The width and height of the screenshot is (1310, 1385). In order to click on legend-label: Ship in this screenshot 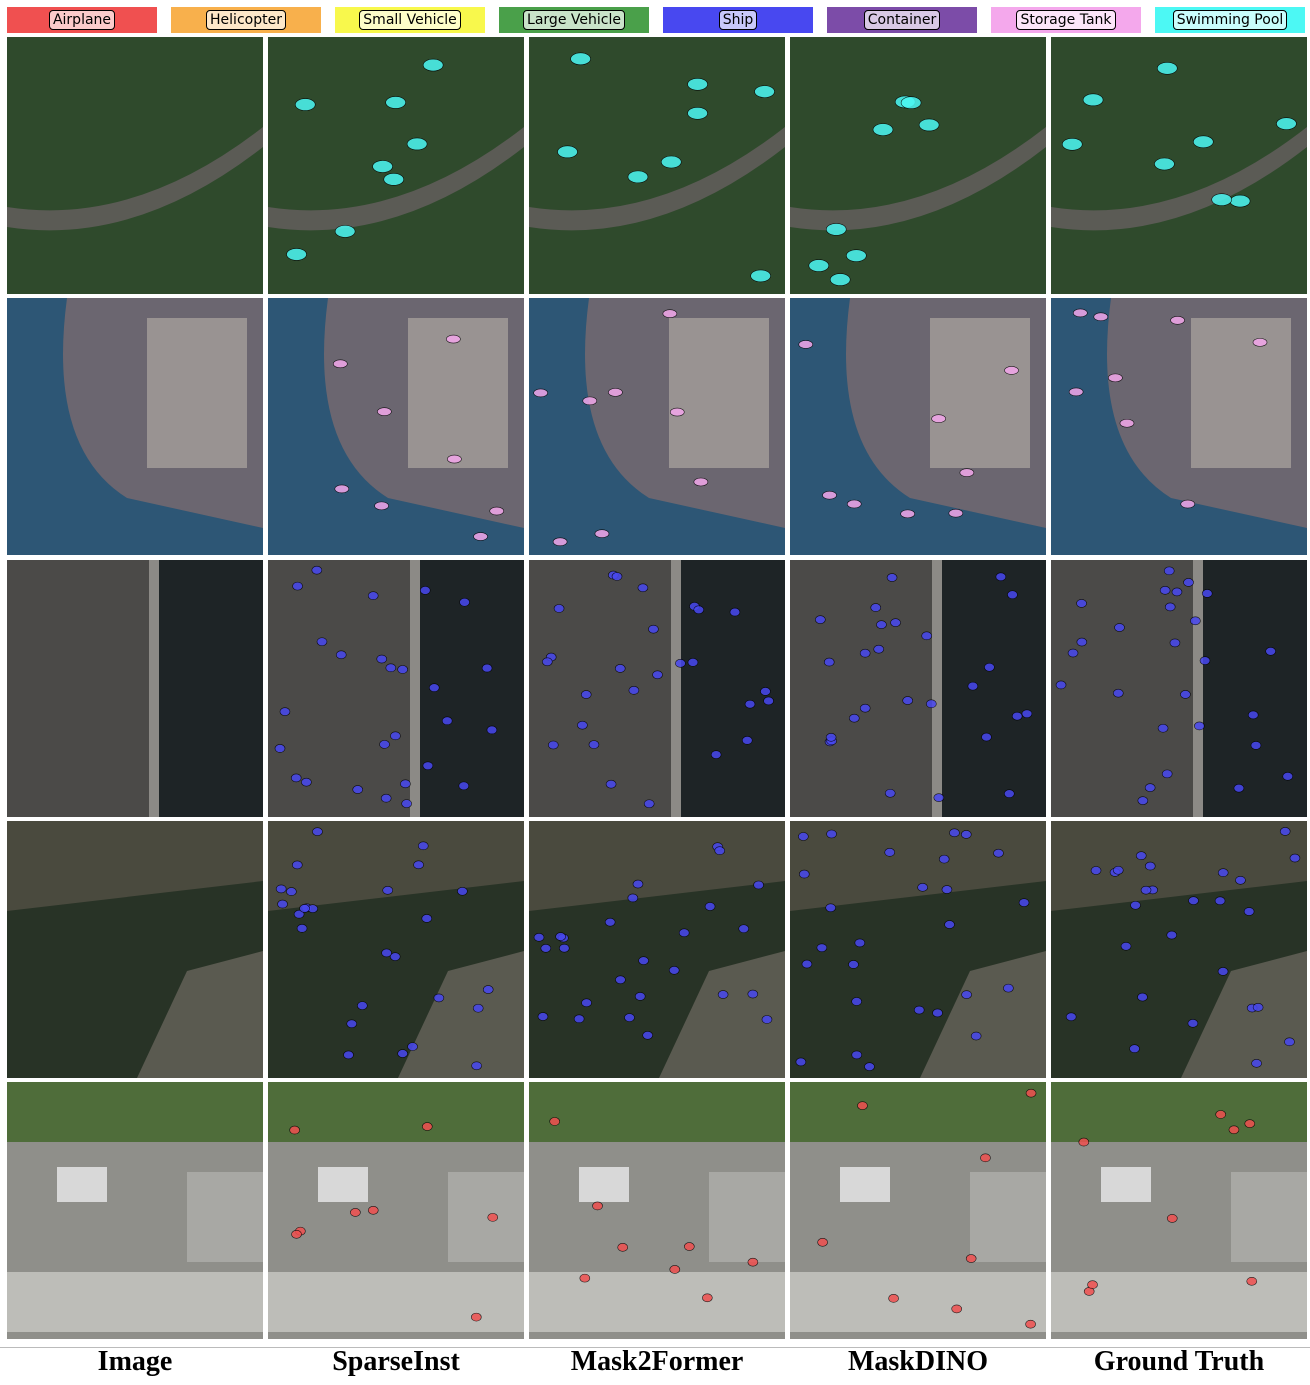, I will do `click(738, 20)`.